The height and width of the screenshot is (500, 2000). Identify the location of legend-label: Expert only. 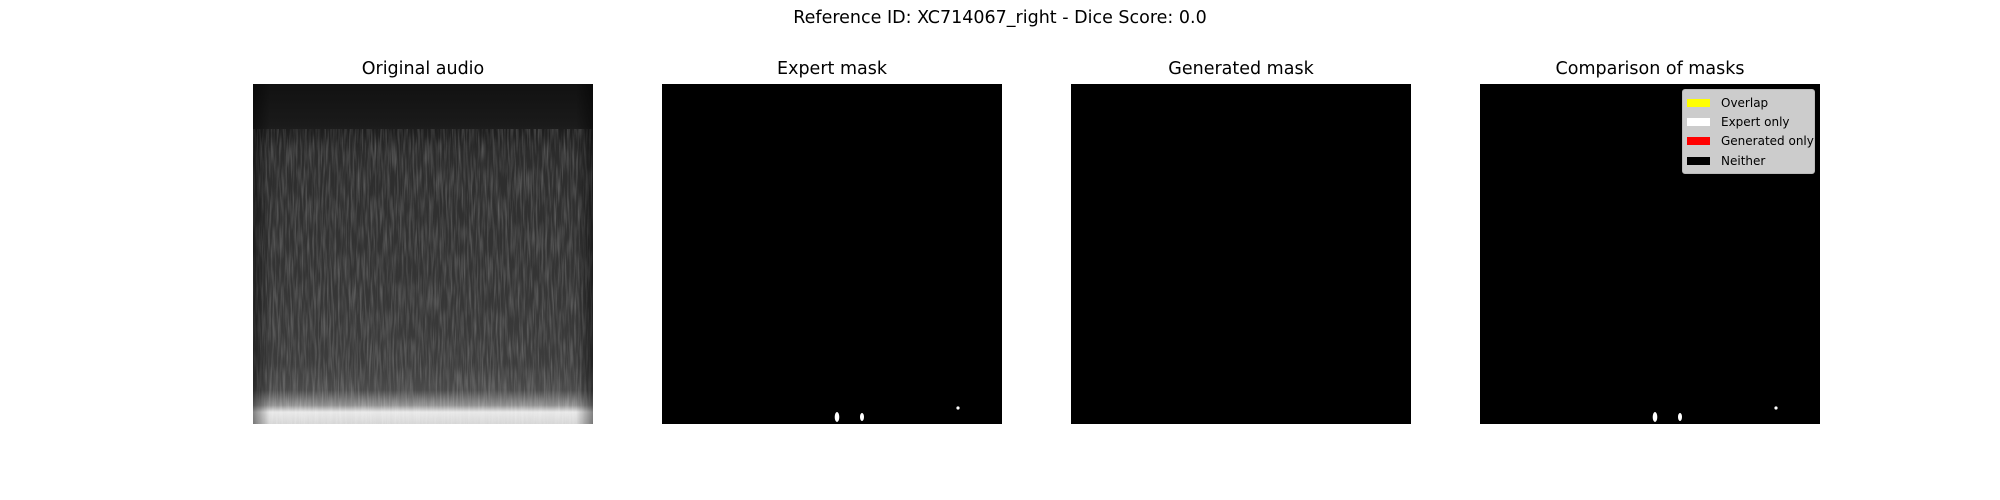
(1755, 121).